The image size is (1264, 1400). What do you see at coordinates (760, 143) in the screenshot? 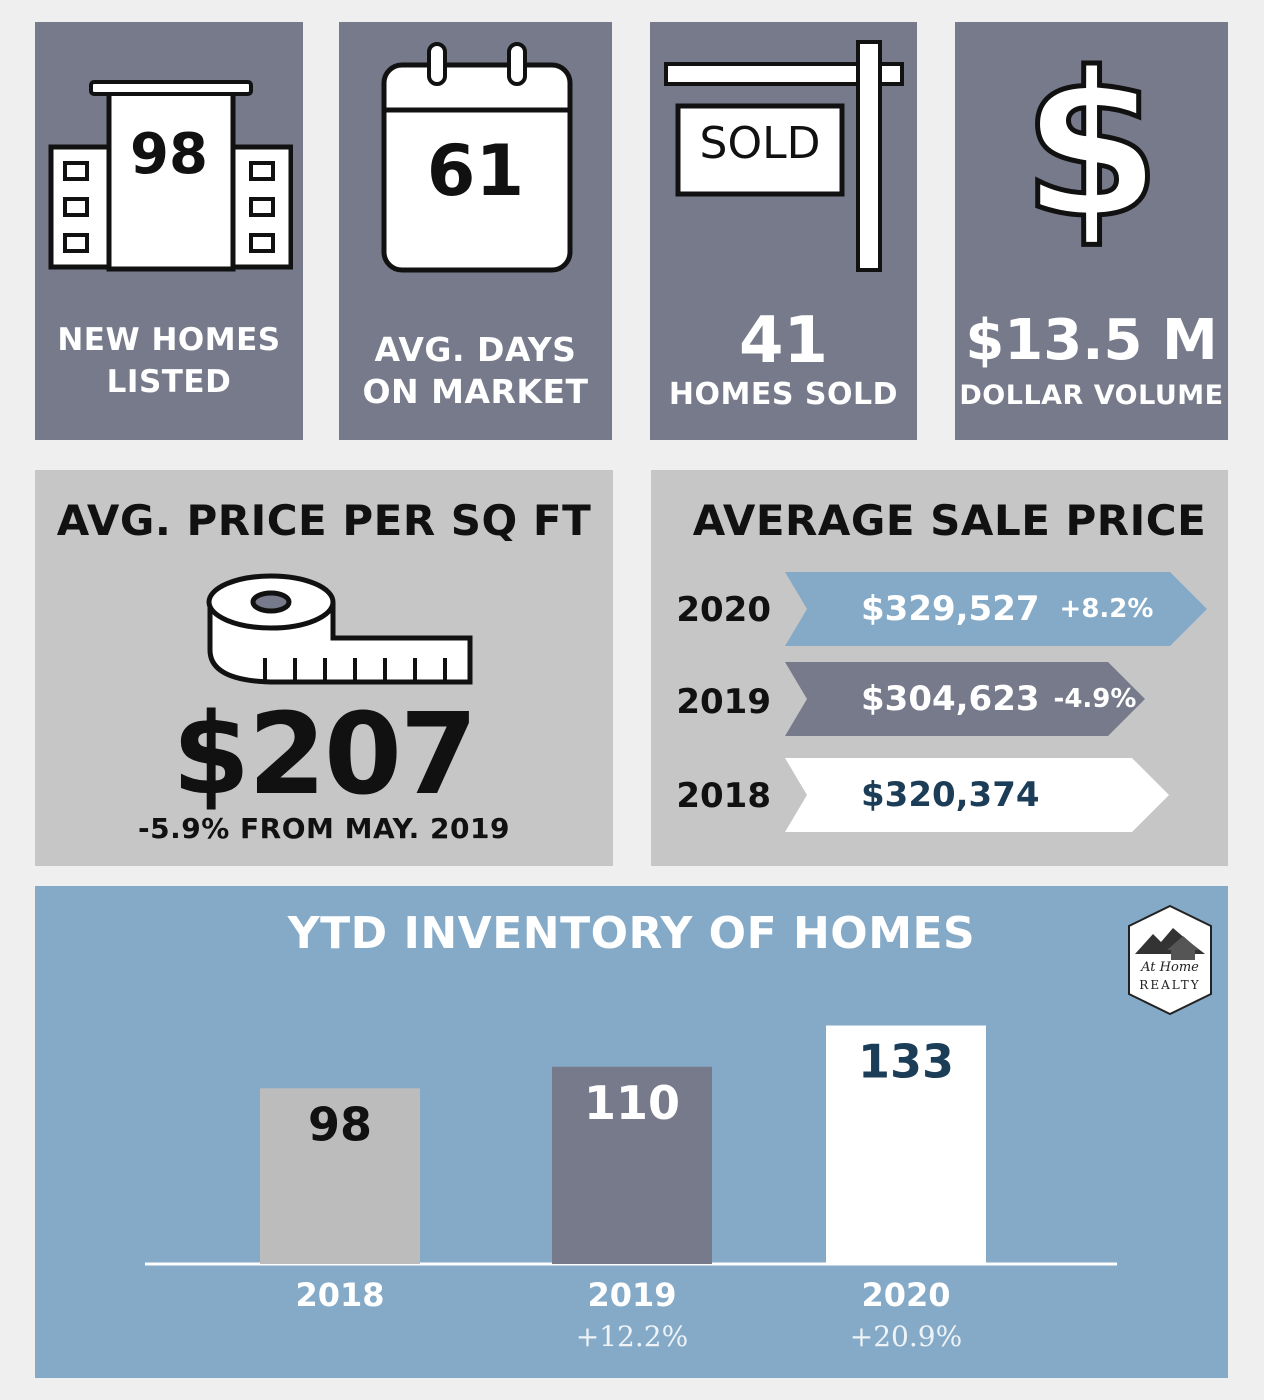
I see `sold-sign-text: SOLD` at bounding box center [760, 143].